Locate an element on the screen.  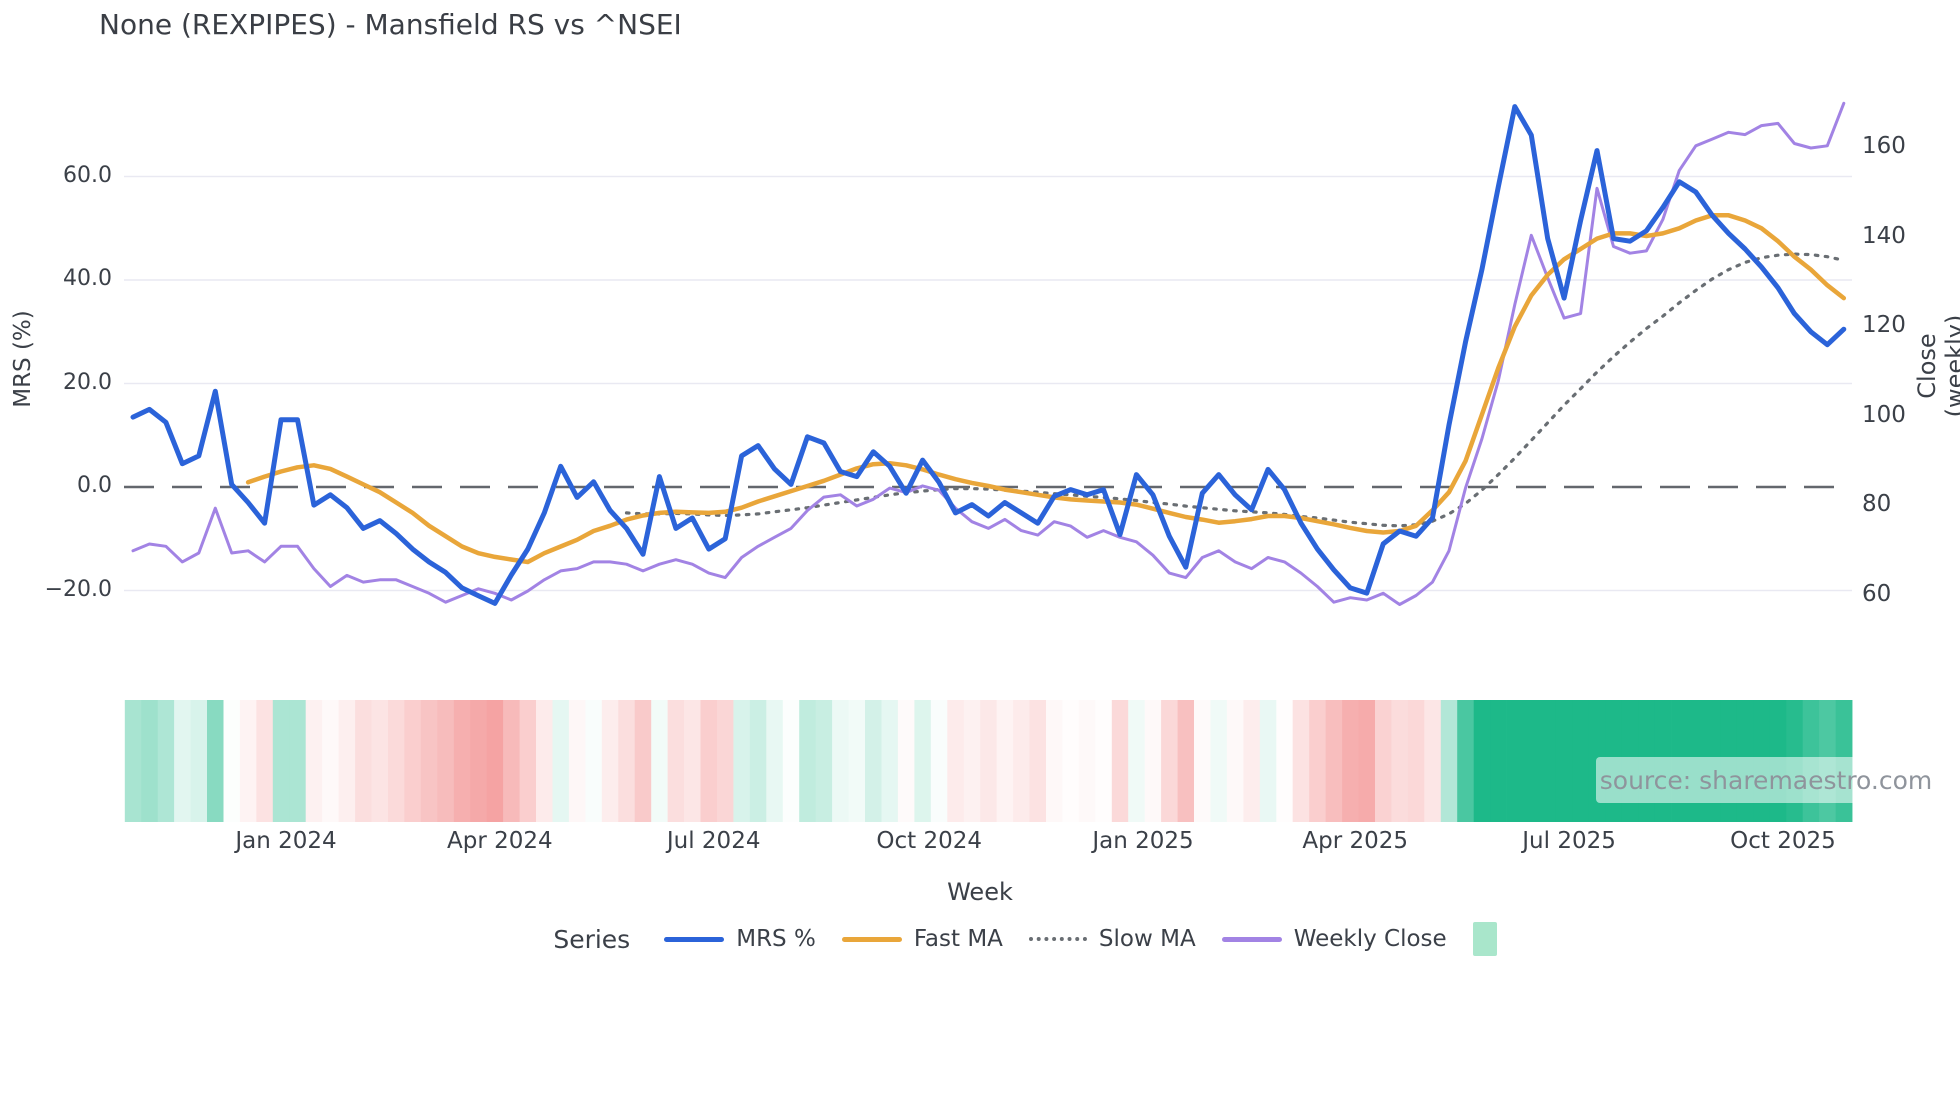
legend-label-fast-ma: Fast MA is located at coordinates (958, 939).